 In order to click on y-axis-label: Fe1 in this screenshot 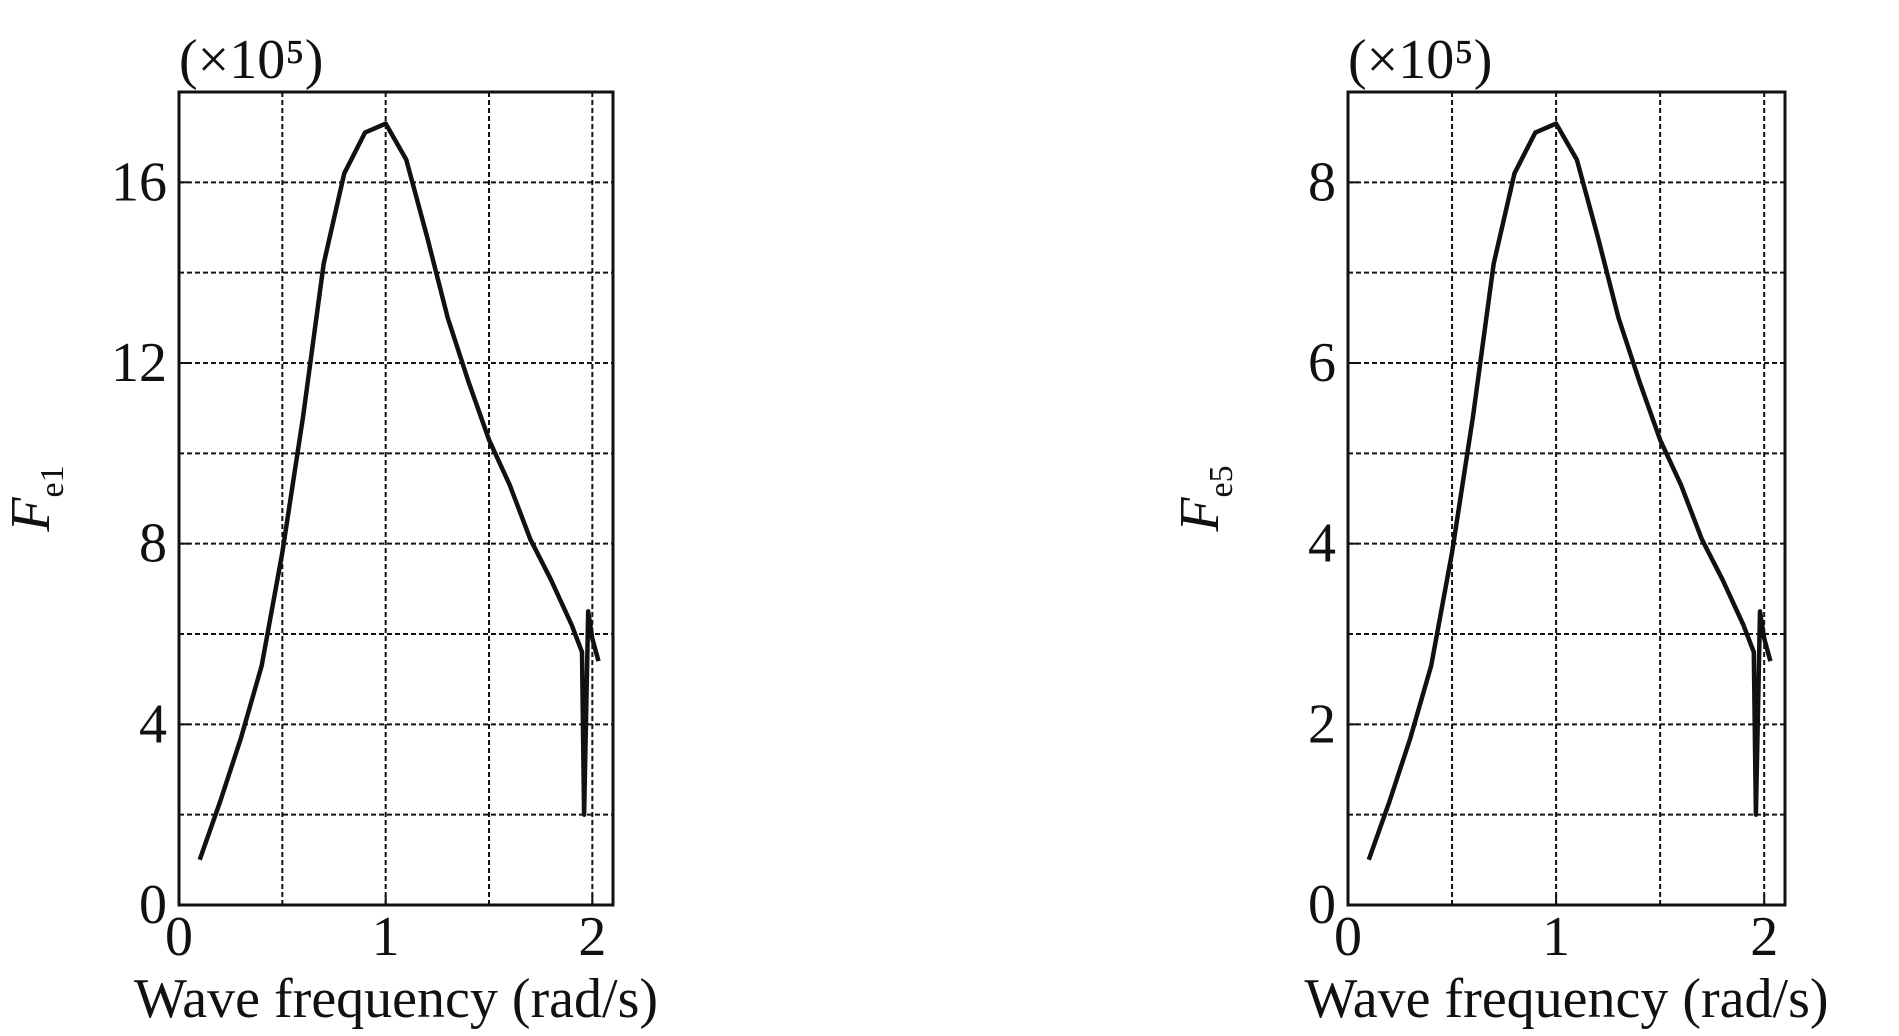, I will do `click(35, 498)`.